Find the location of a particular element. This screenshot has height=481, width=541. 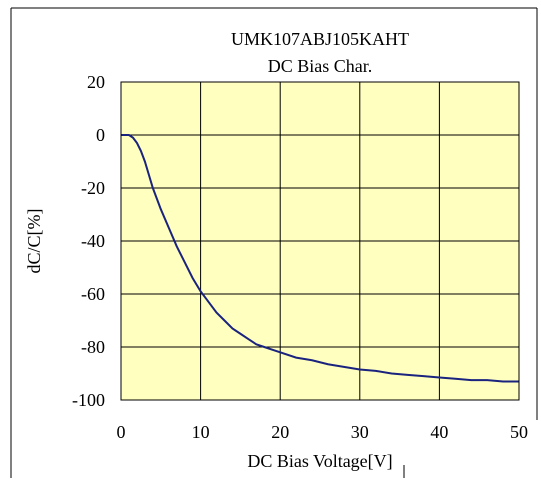

y-axis-label: dC/C[%] is located at coordinates (34, 241).